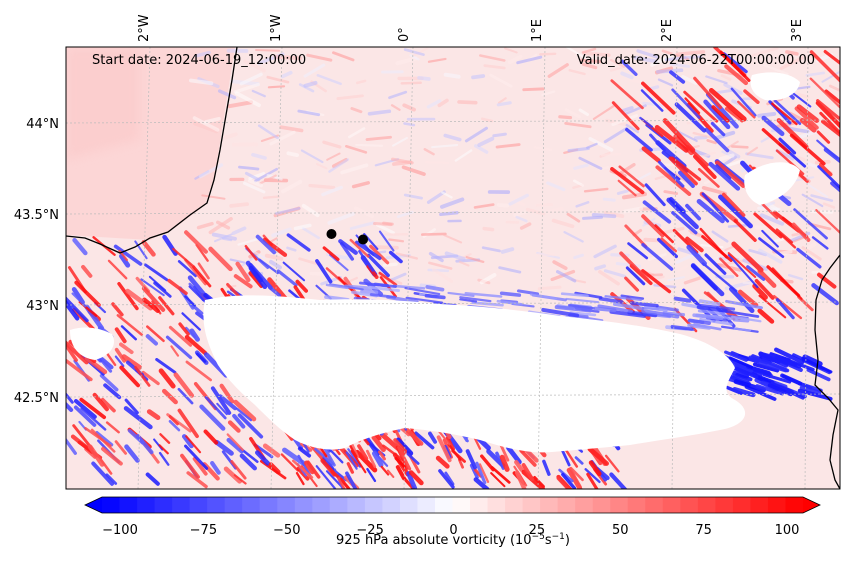 Image resolution: width=850 pixels, height=562 pixels. Describe the element at coordinates (331, 234) in the screenshot. I see `station-marker-a` at that location.